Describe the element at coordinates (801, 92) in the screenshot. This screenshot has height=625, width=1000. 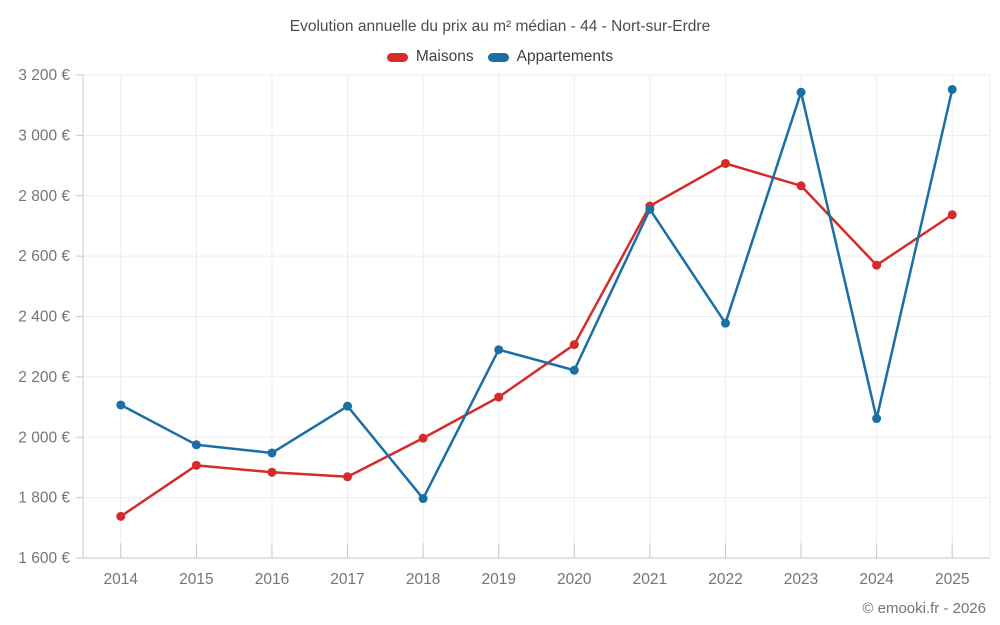
I see `appartements-data-point-2023` at that location.